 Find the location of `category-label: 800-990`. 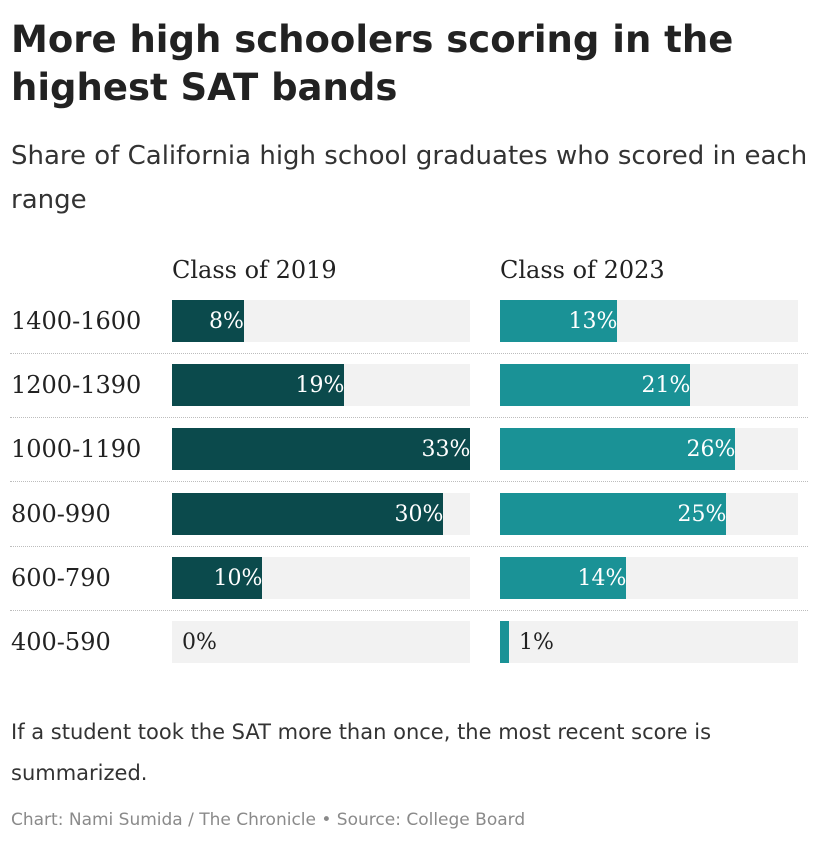

category-label: 800-990 is located at coordinates (61, 514).